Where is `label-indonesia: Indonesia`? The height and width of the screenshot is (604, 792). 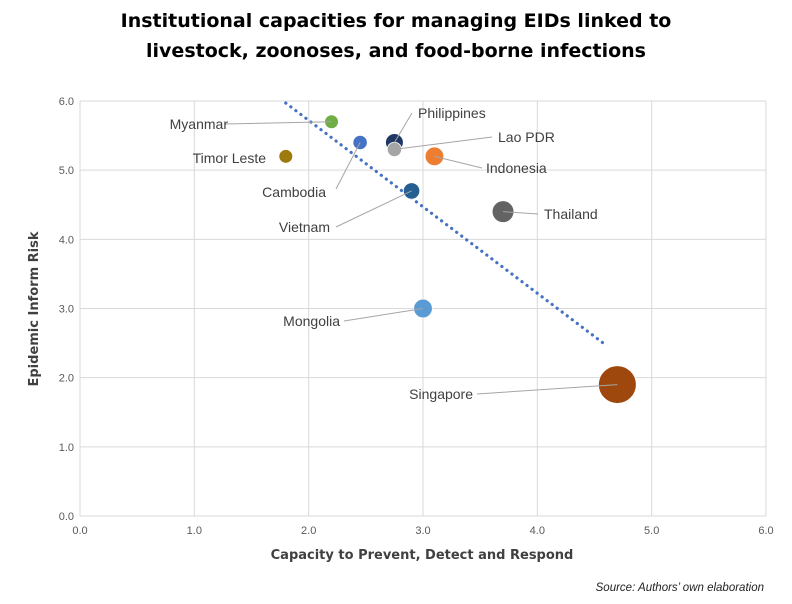
label-indonesia: Indonesia is located at coordinates (516, 168).